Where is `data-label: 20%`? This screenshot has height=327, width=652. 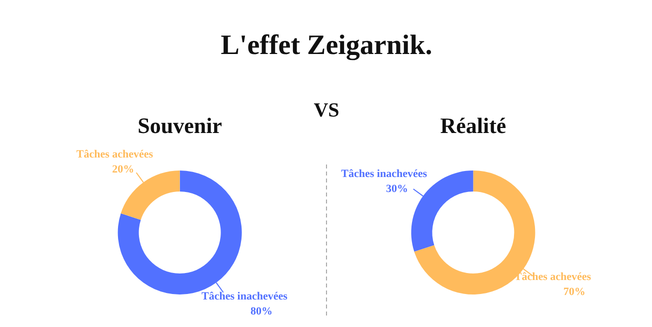
data-label: 20% is located at coordinates (123, 169).